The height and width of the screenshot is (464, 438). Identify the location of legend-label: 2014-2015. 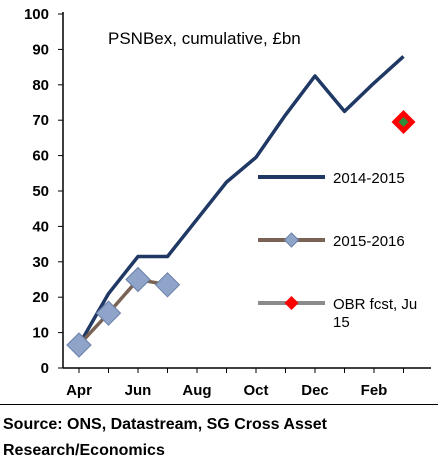
(369, 178).